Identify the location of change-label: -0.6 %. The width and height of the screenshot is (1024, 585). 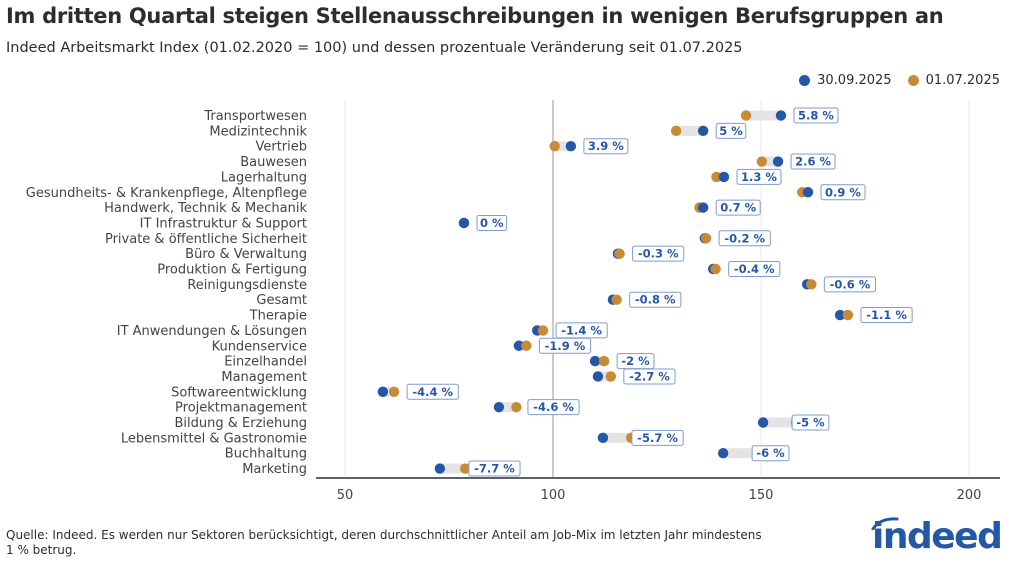
(850, 284).